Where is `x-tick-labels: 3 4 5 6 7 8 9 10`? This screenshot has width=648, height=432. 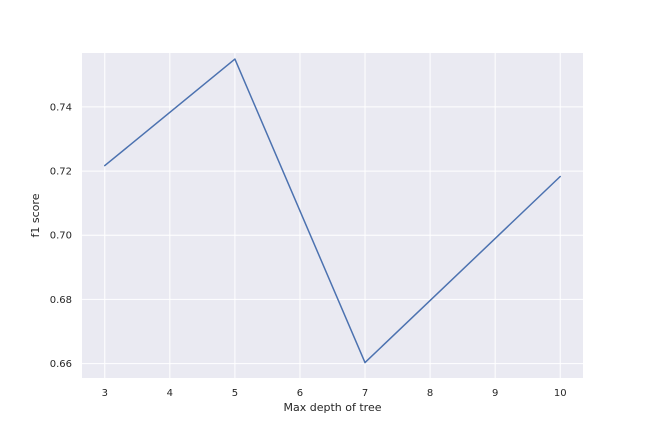
x-tick-labels: 3 4 5 6 7 8 9 10 is located at coordinates (334, 393).